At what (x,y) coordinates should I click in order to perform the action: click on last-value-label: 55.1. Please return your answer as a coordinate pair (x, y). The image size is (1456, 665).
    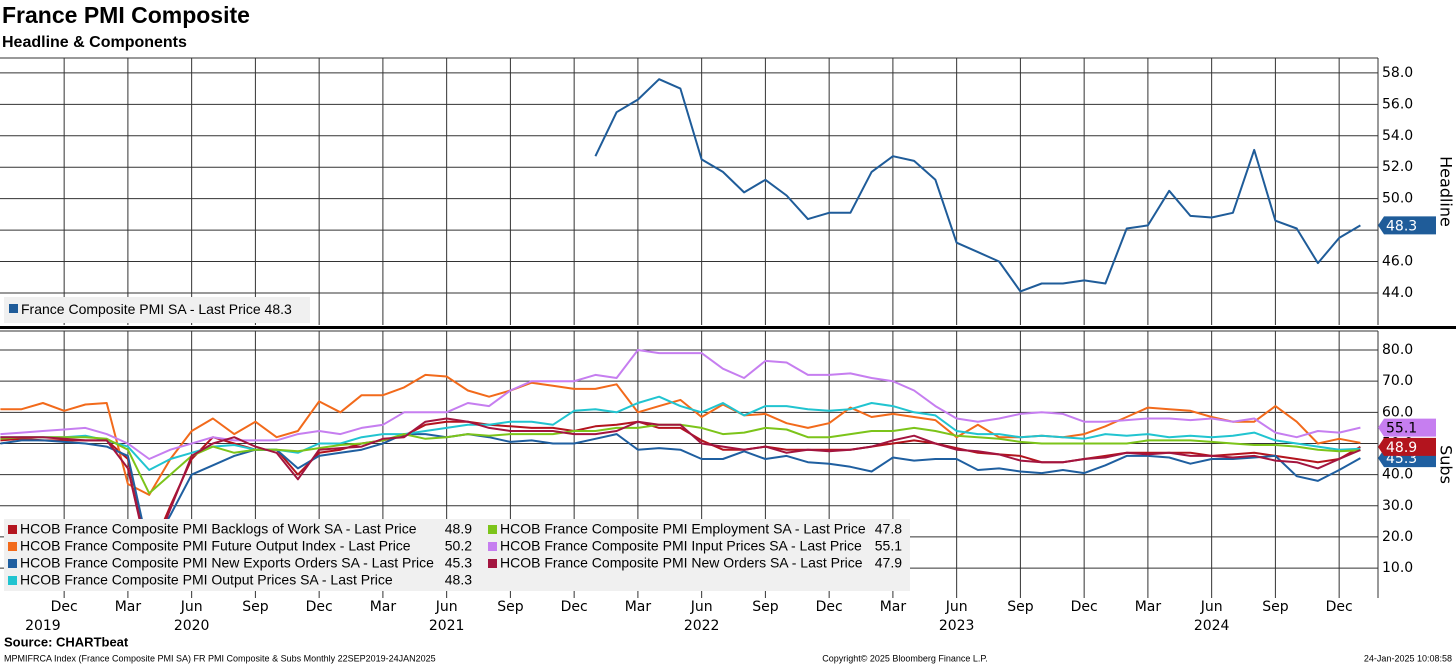
    Looking at the image, I should click on (1401, 429).